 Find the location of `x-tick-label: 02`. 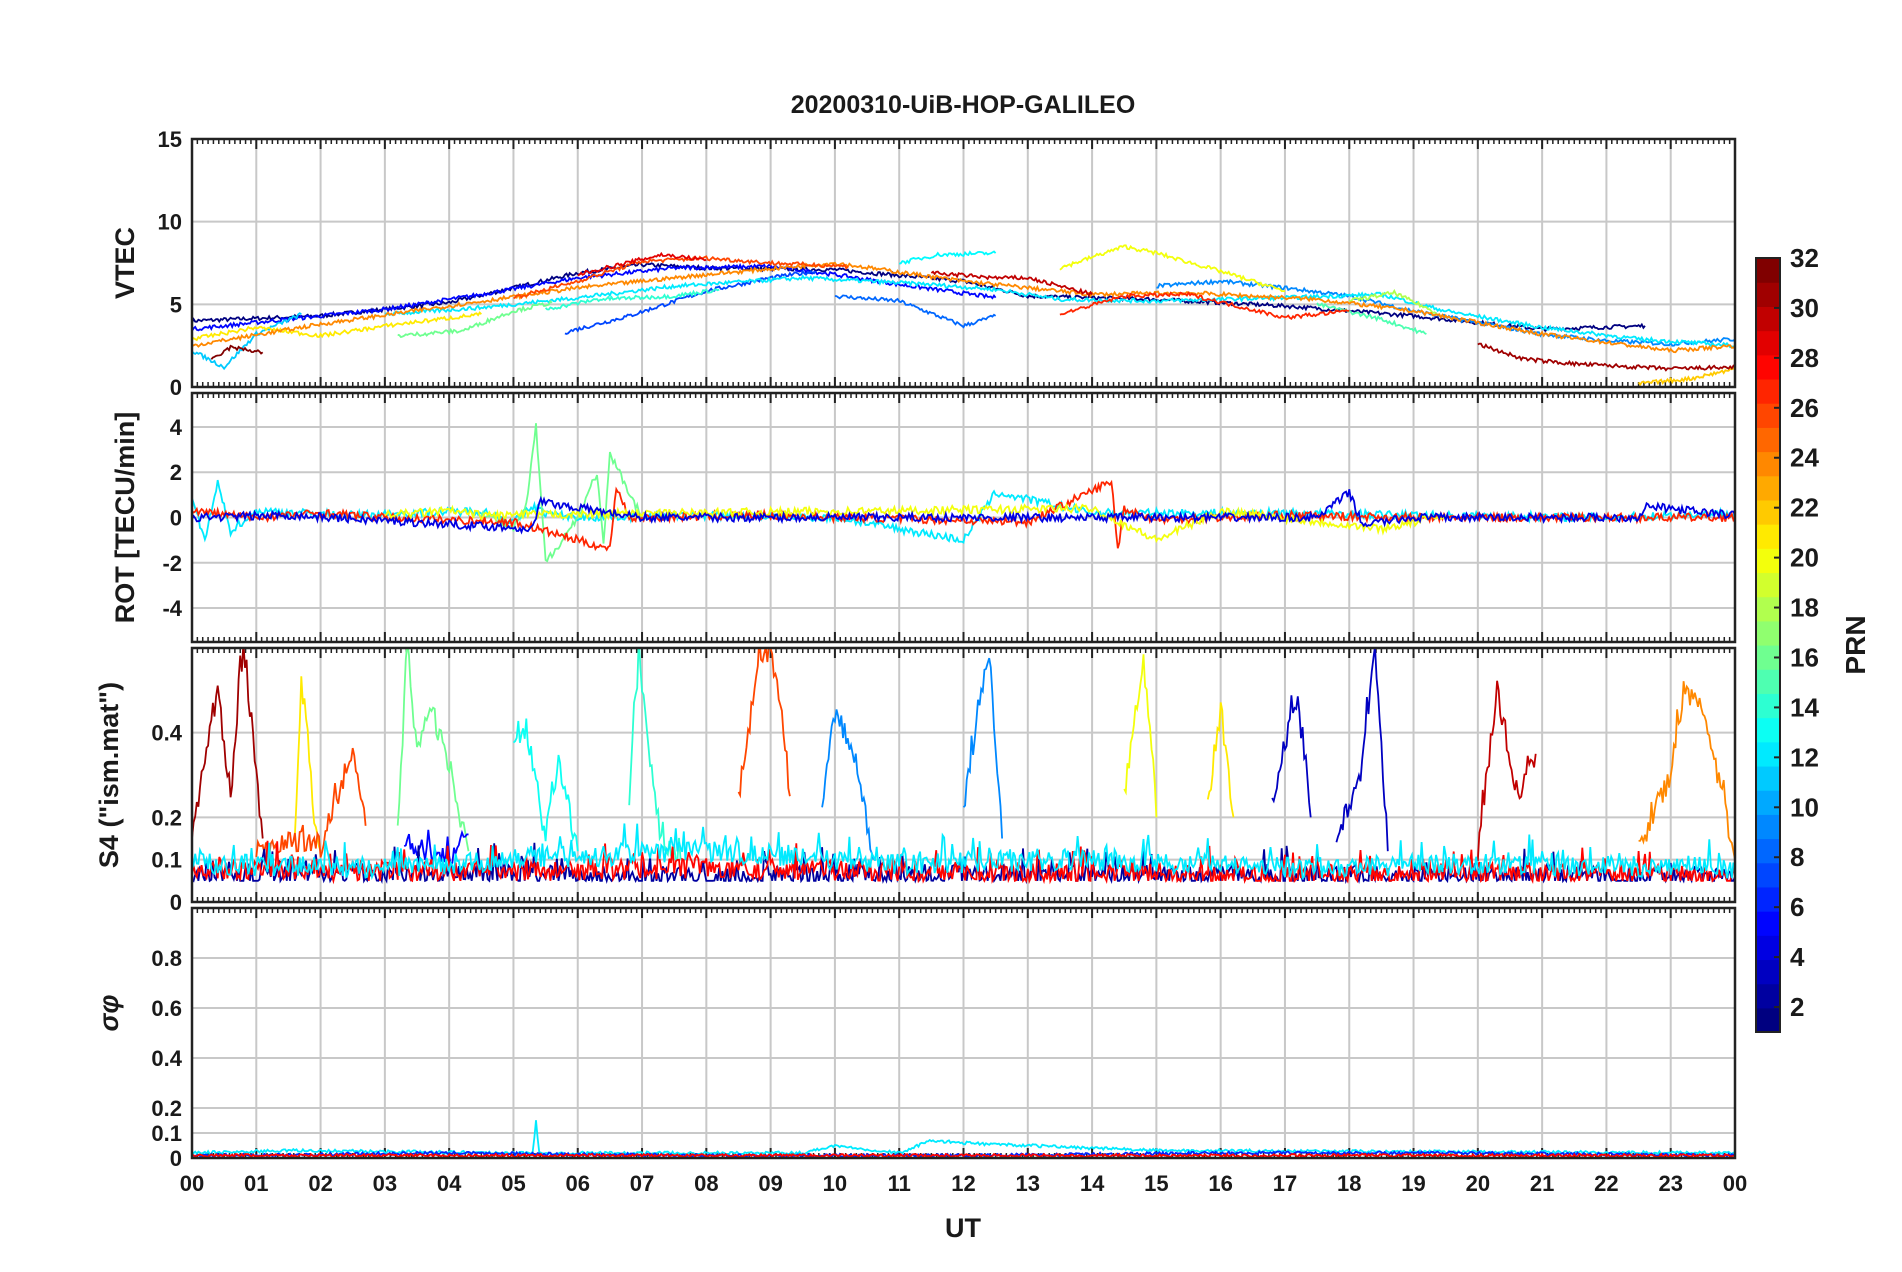

x-tick-label: 02 is located at coordinates (320, 1183).